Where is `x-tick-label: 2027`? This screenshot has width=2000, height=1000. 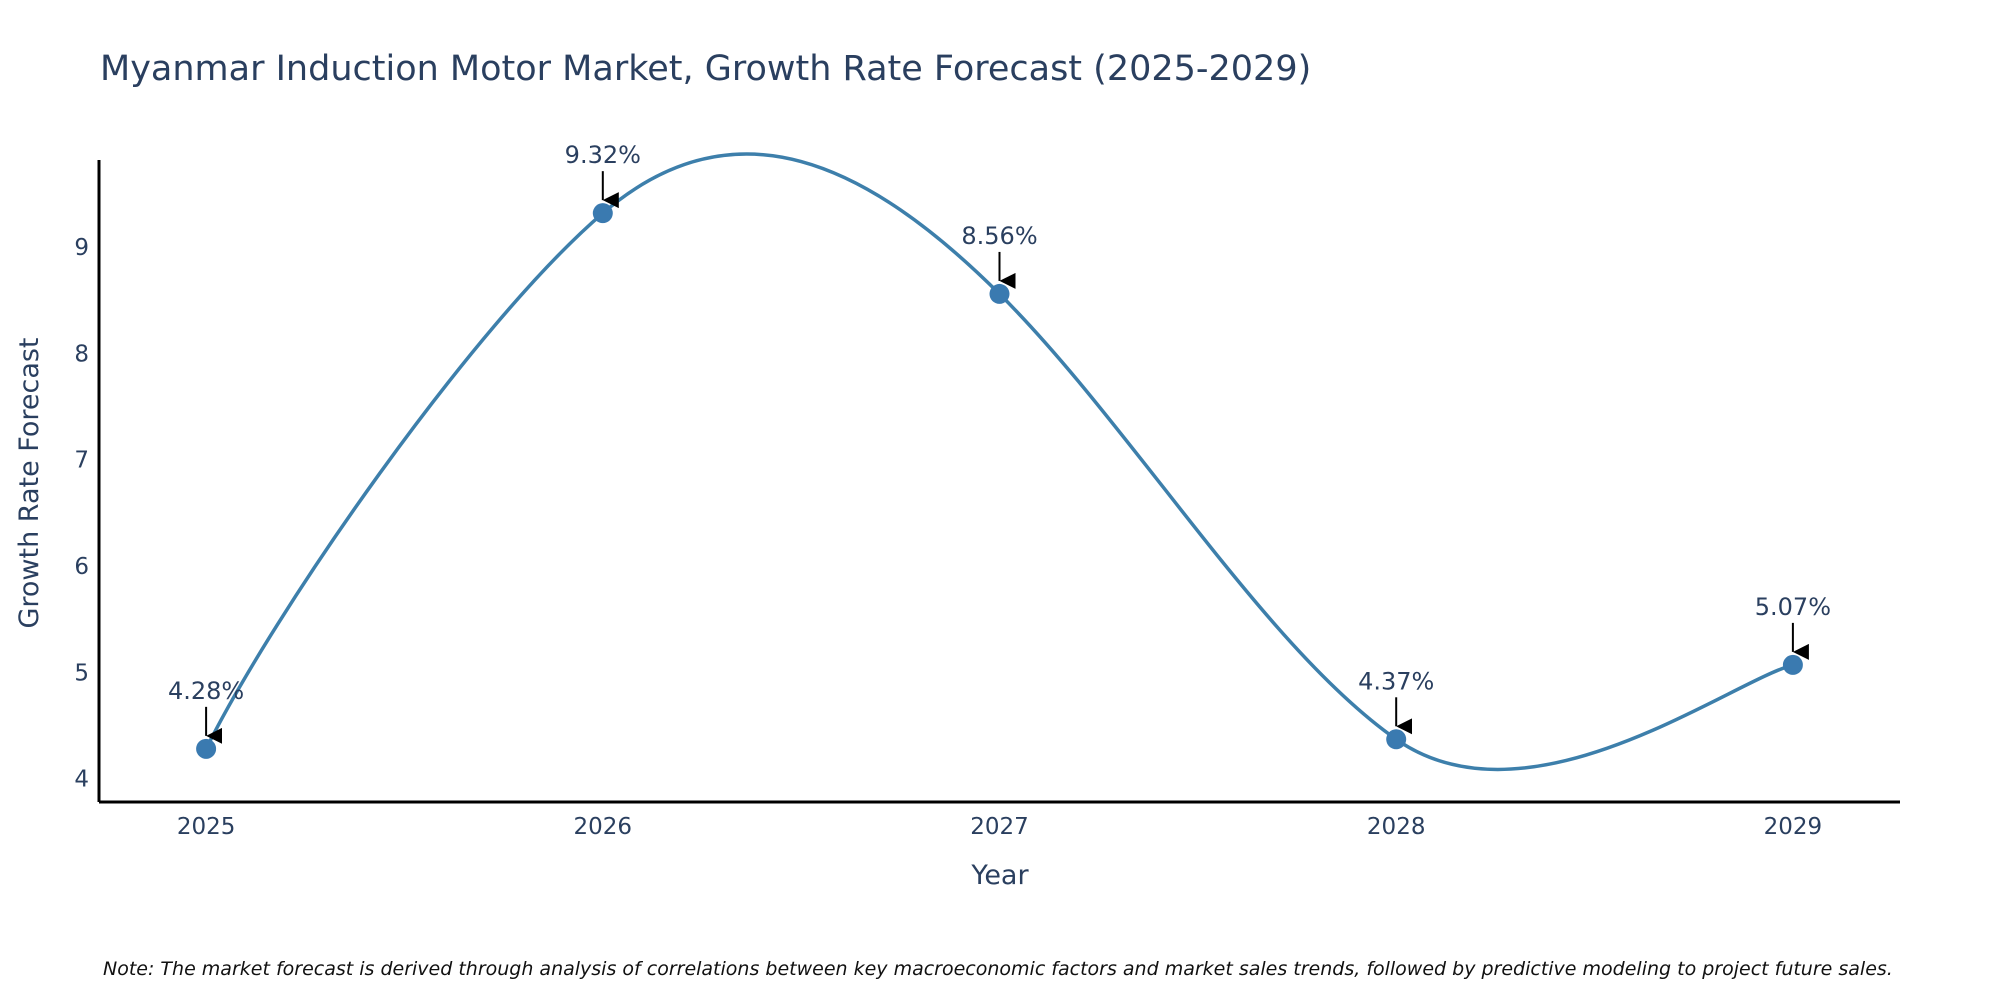 x-tick-label: 2027 is located at coordinates (999, 827).